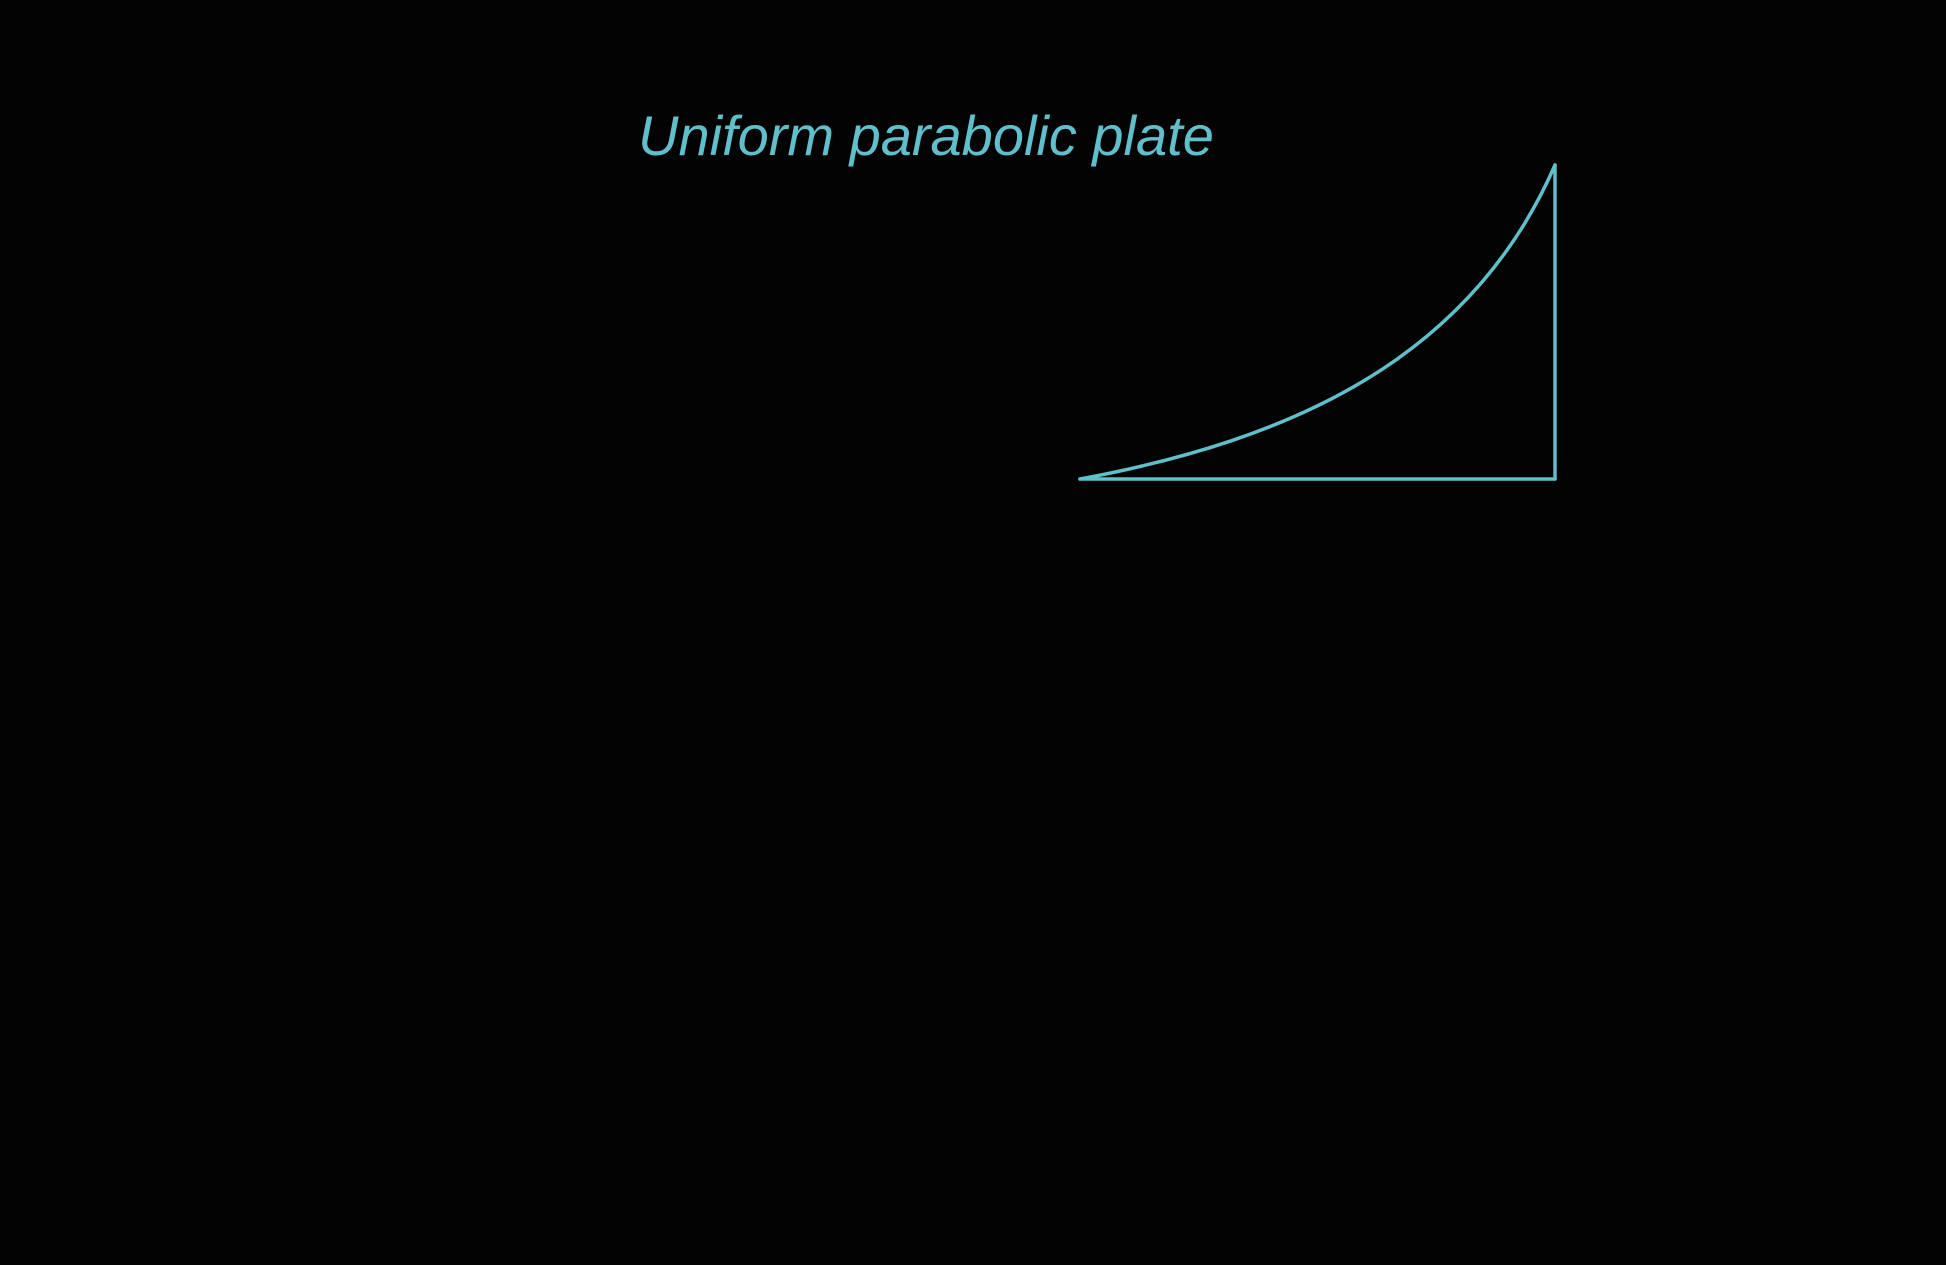 The height and width of the screenshot is (1265, 1946). Describe the element at coordinates (1317, 322) in the screenshot. I see `parabolic-curve` at that location.